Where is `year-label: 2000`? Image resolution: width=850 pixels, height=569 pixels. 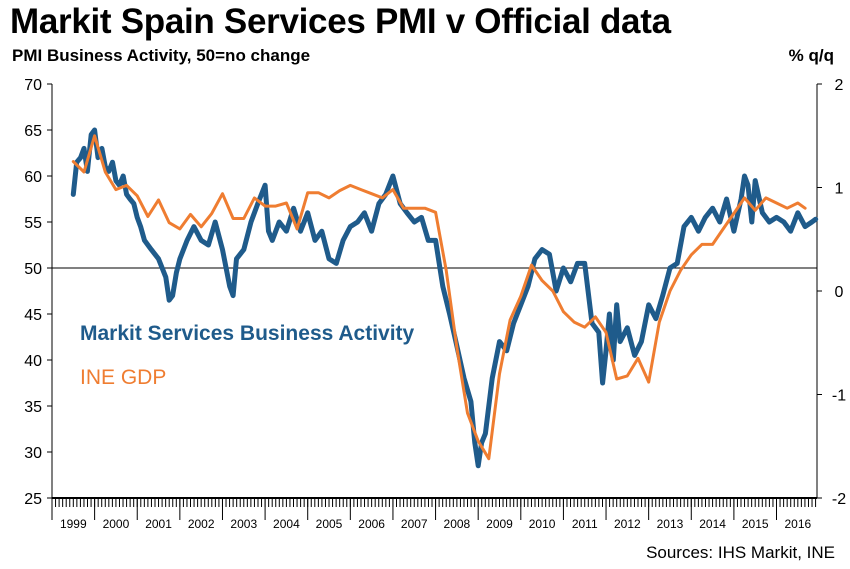
year-label: 2000 is located at coordinates (116, 524).